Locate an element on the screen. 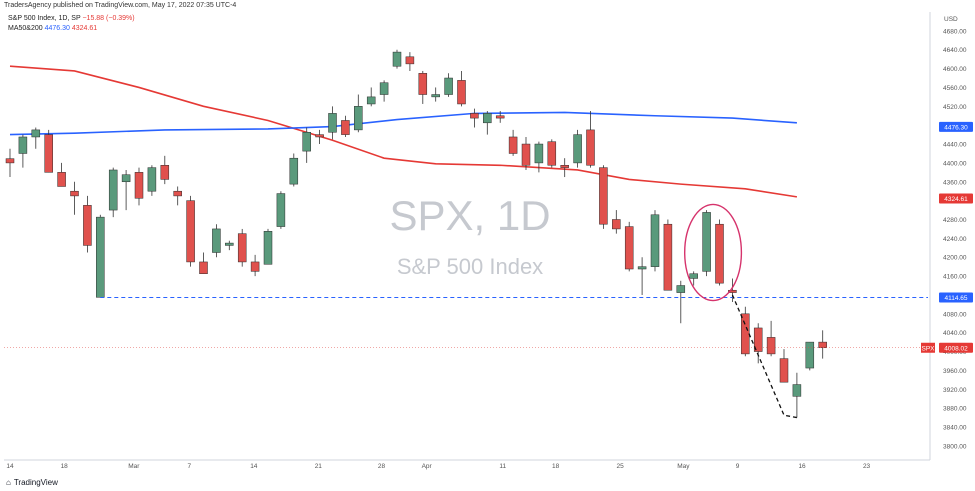 The width and height of the screenshot is (975, 491). price-badge-label-bg is located at coordinates (928, 347).